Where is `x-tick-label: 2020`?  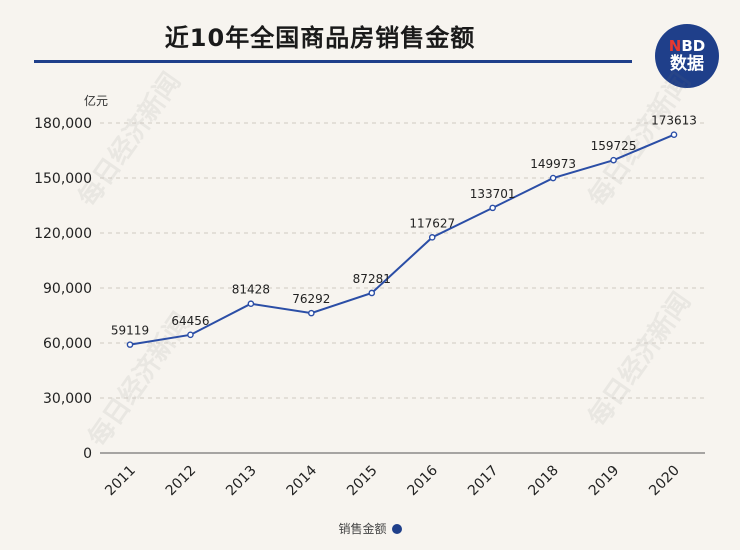
x-tick-label: 2020 is located at coordinates (664, 481).